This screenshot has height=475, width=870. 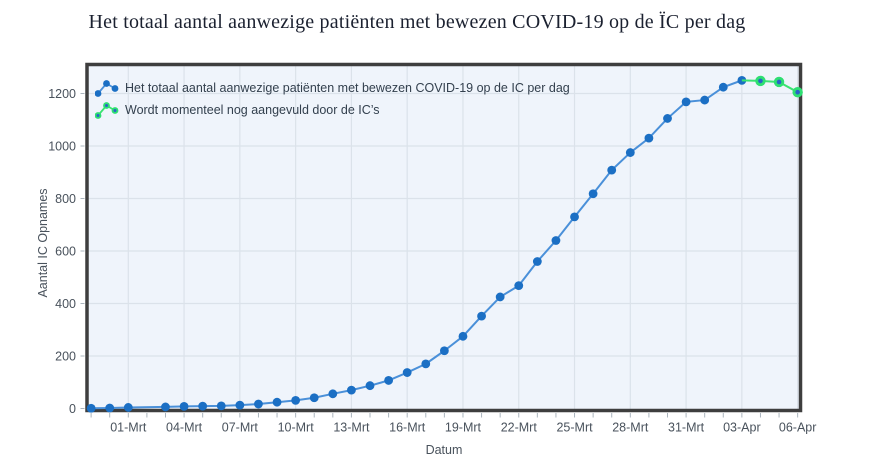 I want to click on x-tick-label: 19-Mrt, so click(x=463, y=428).